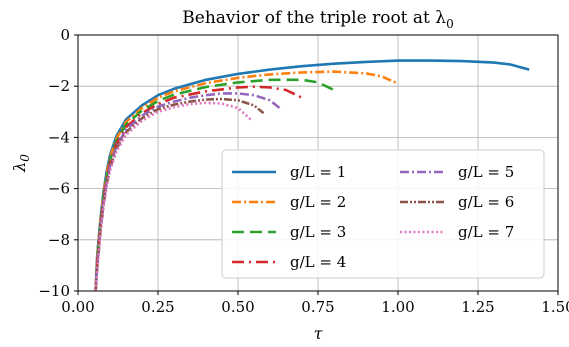 This screenshot has height=347, width=569. What do you see at coordinates (77, 307) in the screenshot?
I see `x-tick-label: 0.00` at bounding box center [77, 307].